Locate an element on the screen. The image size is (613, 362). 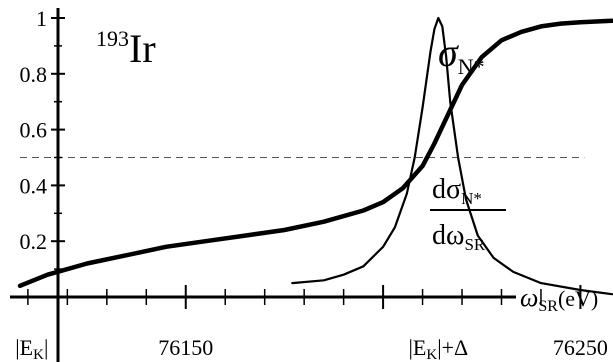
y-tick-label: 0.2 is located at coordinates (34, 241).